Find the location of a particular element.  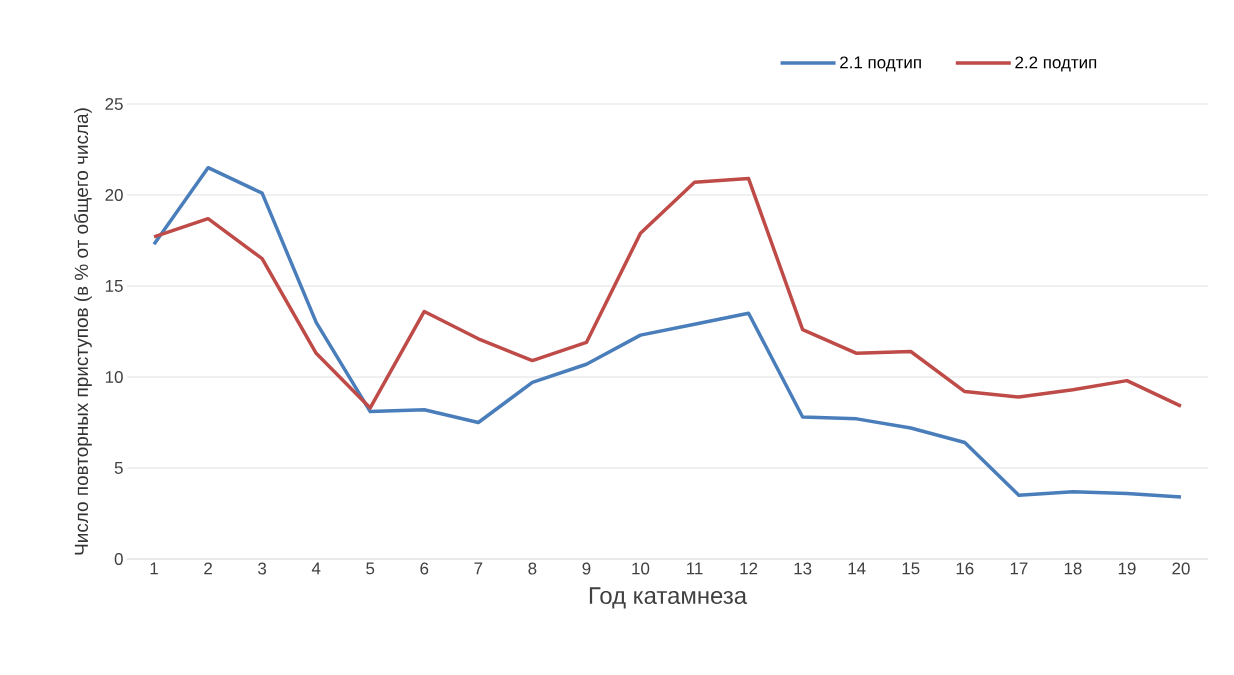

y-tick-label: 5 is located at coordinates (118, 468).